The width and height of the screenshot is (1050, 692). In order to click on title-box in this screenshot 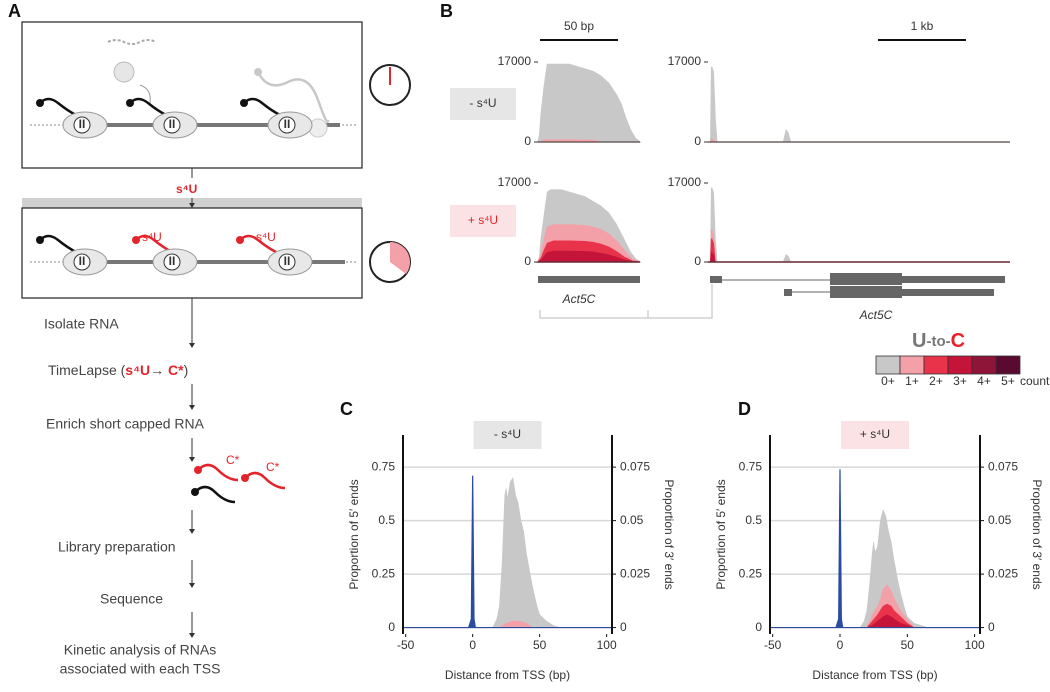, I will do `click(875, 435)`.